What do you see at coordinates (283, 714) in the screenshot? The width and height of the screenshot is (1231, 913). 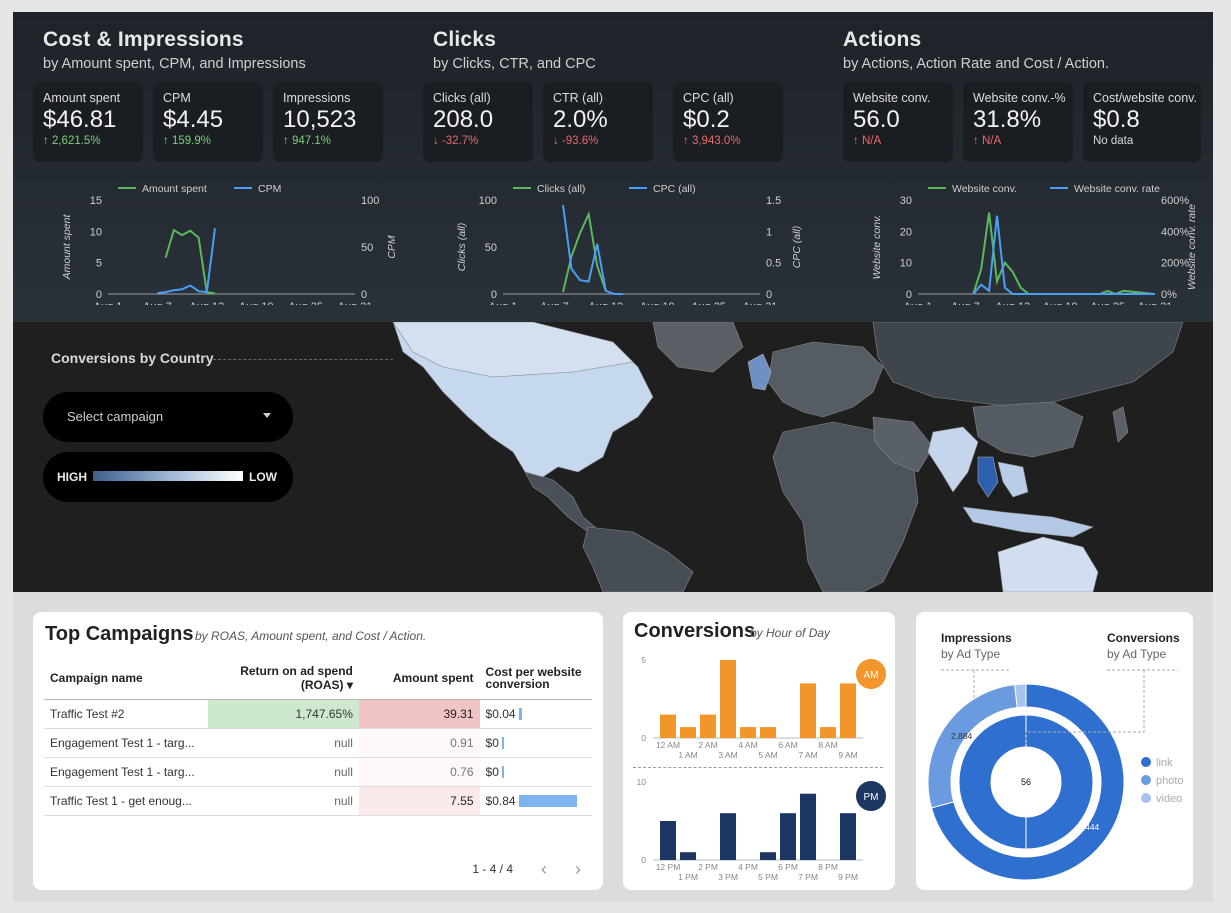 I see `cell-roas: 1,747.65%` at bounding box center [283, 714].